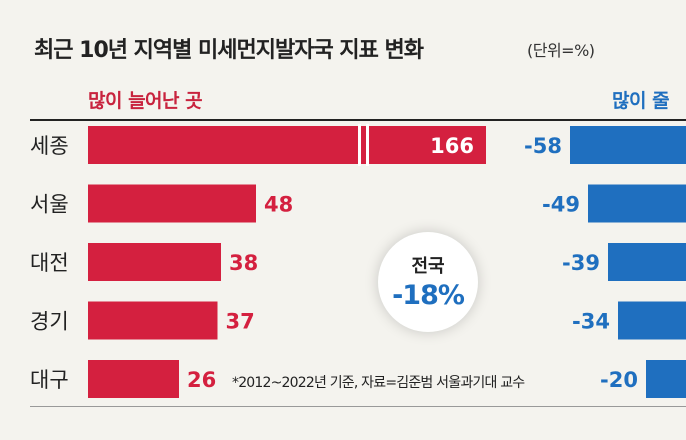 The height and width of the screenshot is (440, 686). I want to click on decrease-group-label: 많이 줄, so click(641, 101).